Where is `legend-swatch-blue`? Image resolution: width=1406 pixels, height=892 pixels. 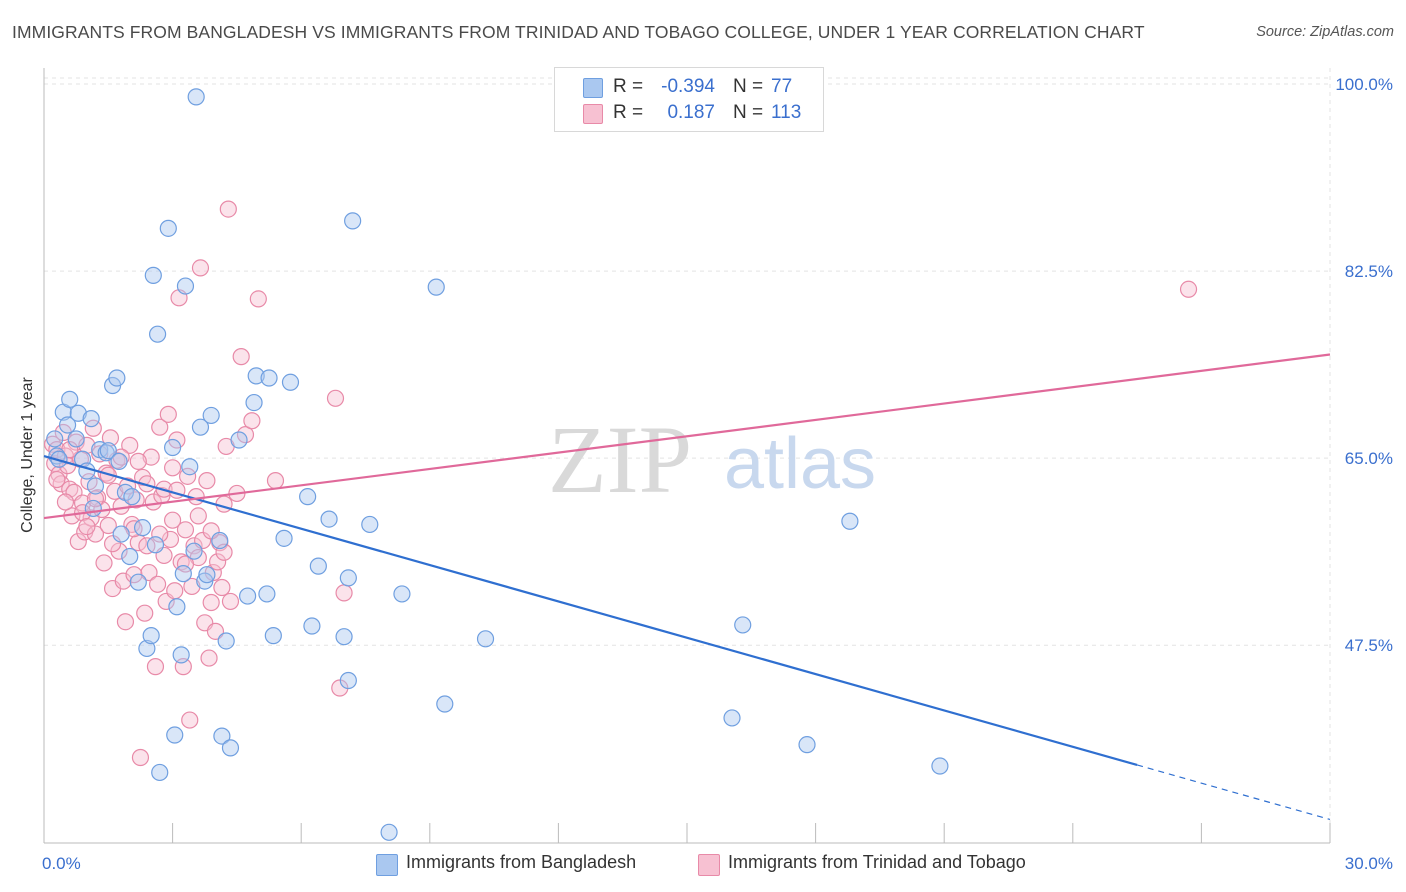 legend-swatch-blue is located at coordinates (593, 88).